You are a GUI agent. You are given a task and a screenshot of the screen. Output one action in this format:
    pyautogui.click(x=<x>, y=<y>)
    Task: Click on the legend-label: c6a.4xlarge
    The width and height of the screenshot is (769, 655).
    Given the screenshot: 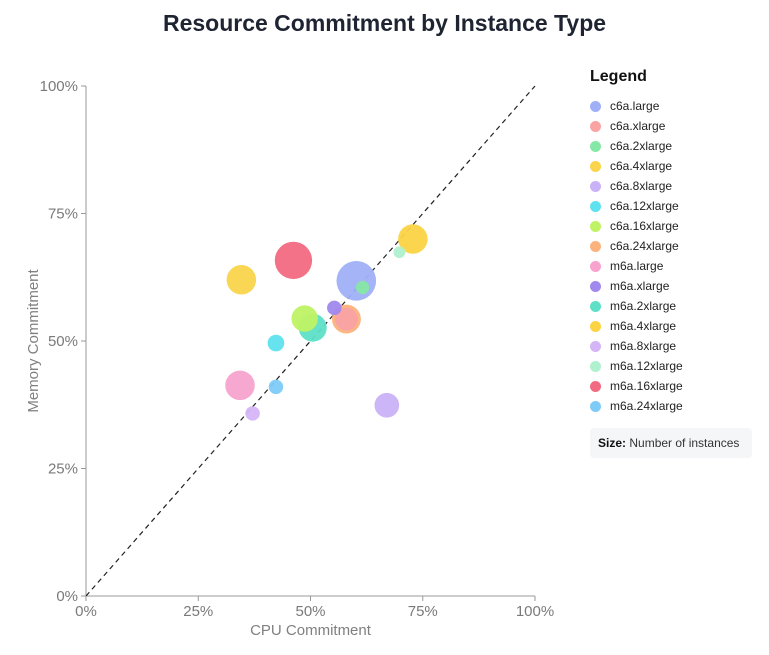 What is the action you would take?
    pyautogui.click(x=641, y=166)
    